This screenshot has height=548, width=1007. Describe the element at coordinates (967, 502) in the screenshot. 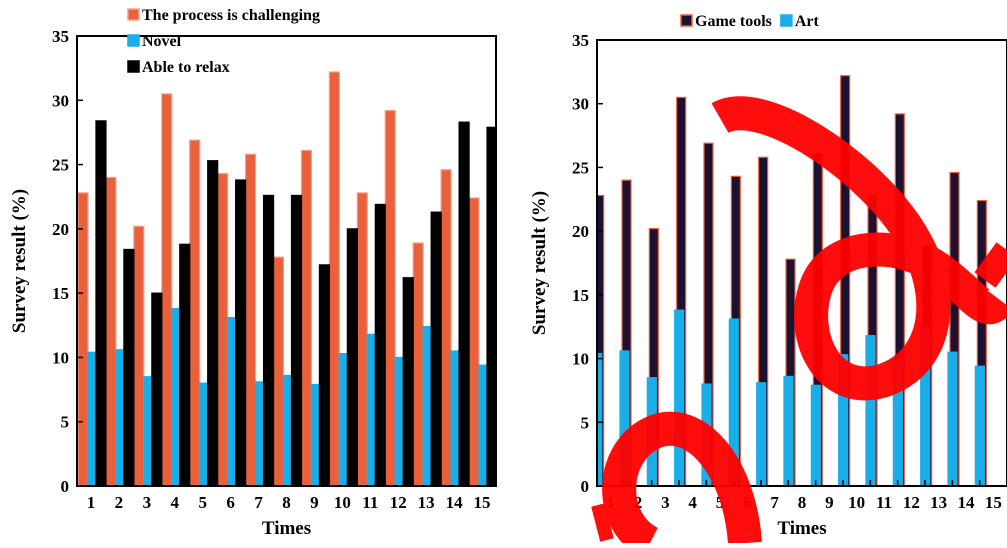

I see `x-tick-label: 14` at that location.